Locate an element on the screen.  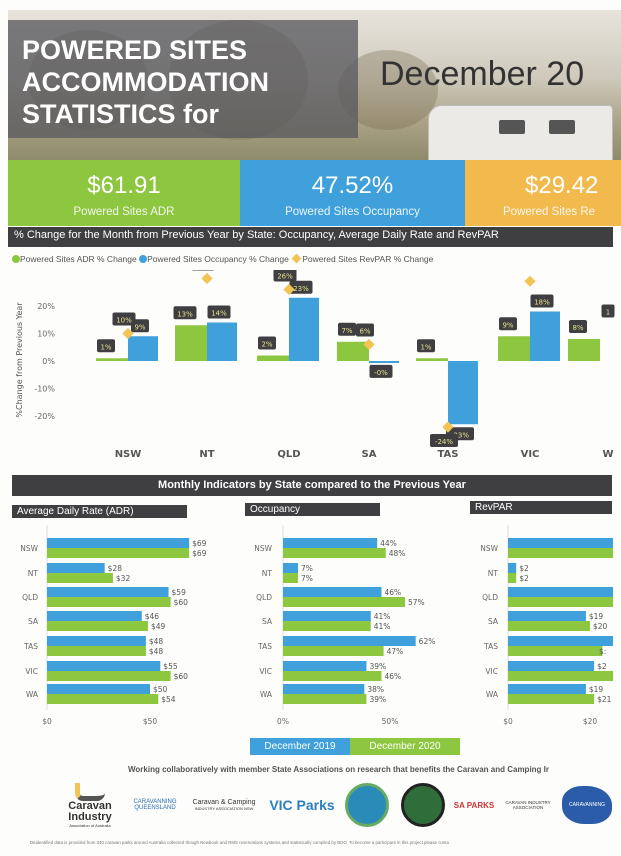
y-tick-label: WA is located at coordinates (266, 694).